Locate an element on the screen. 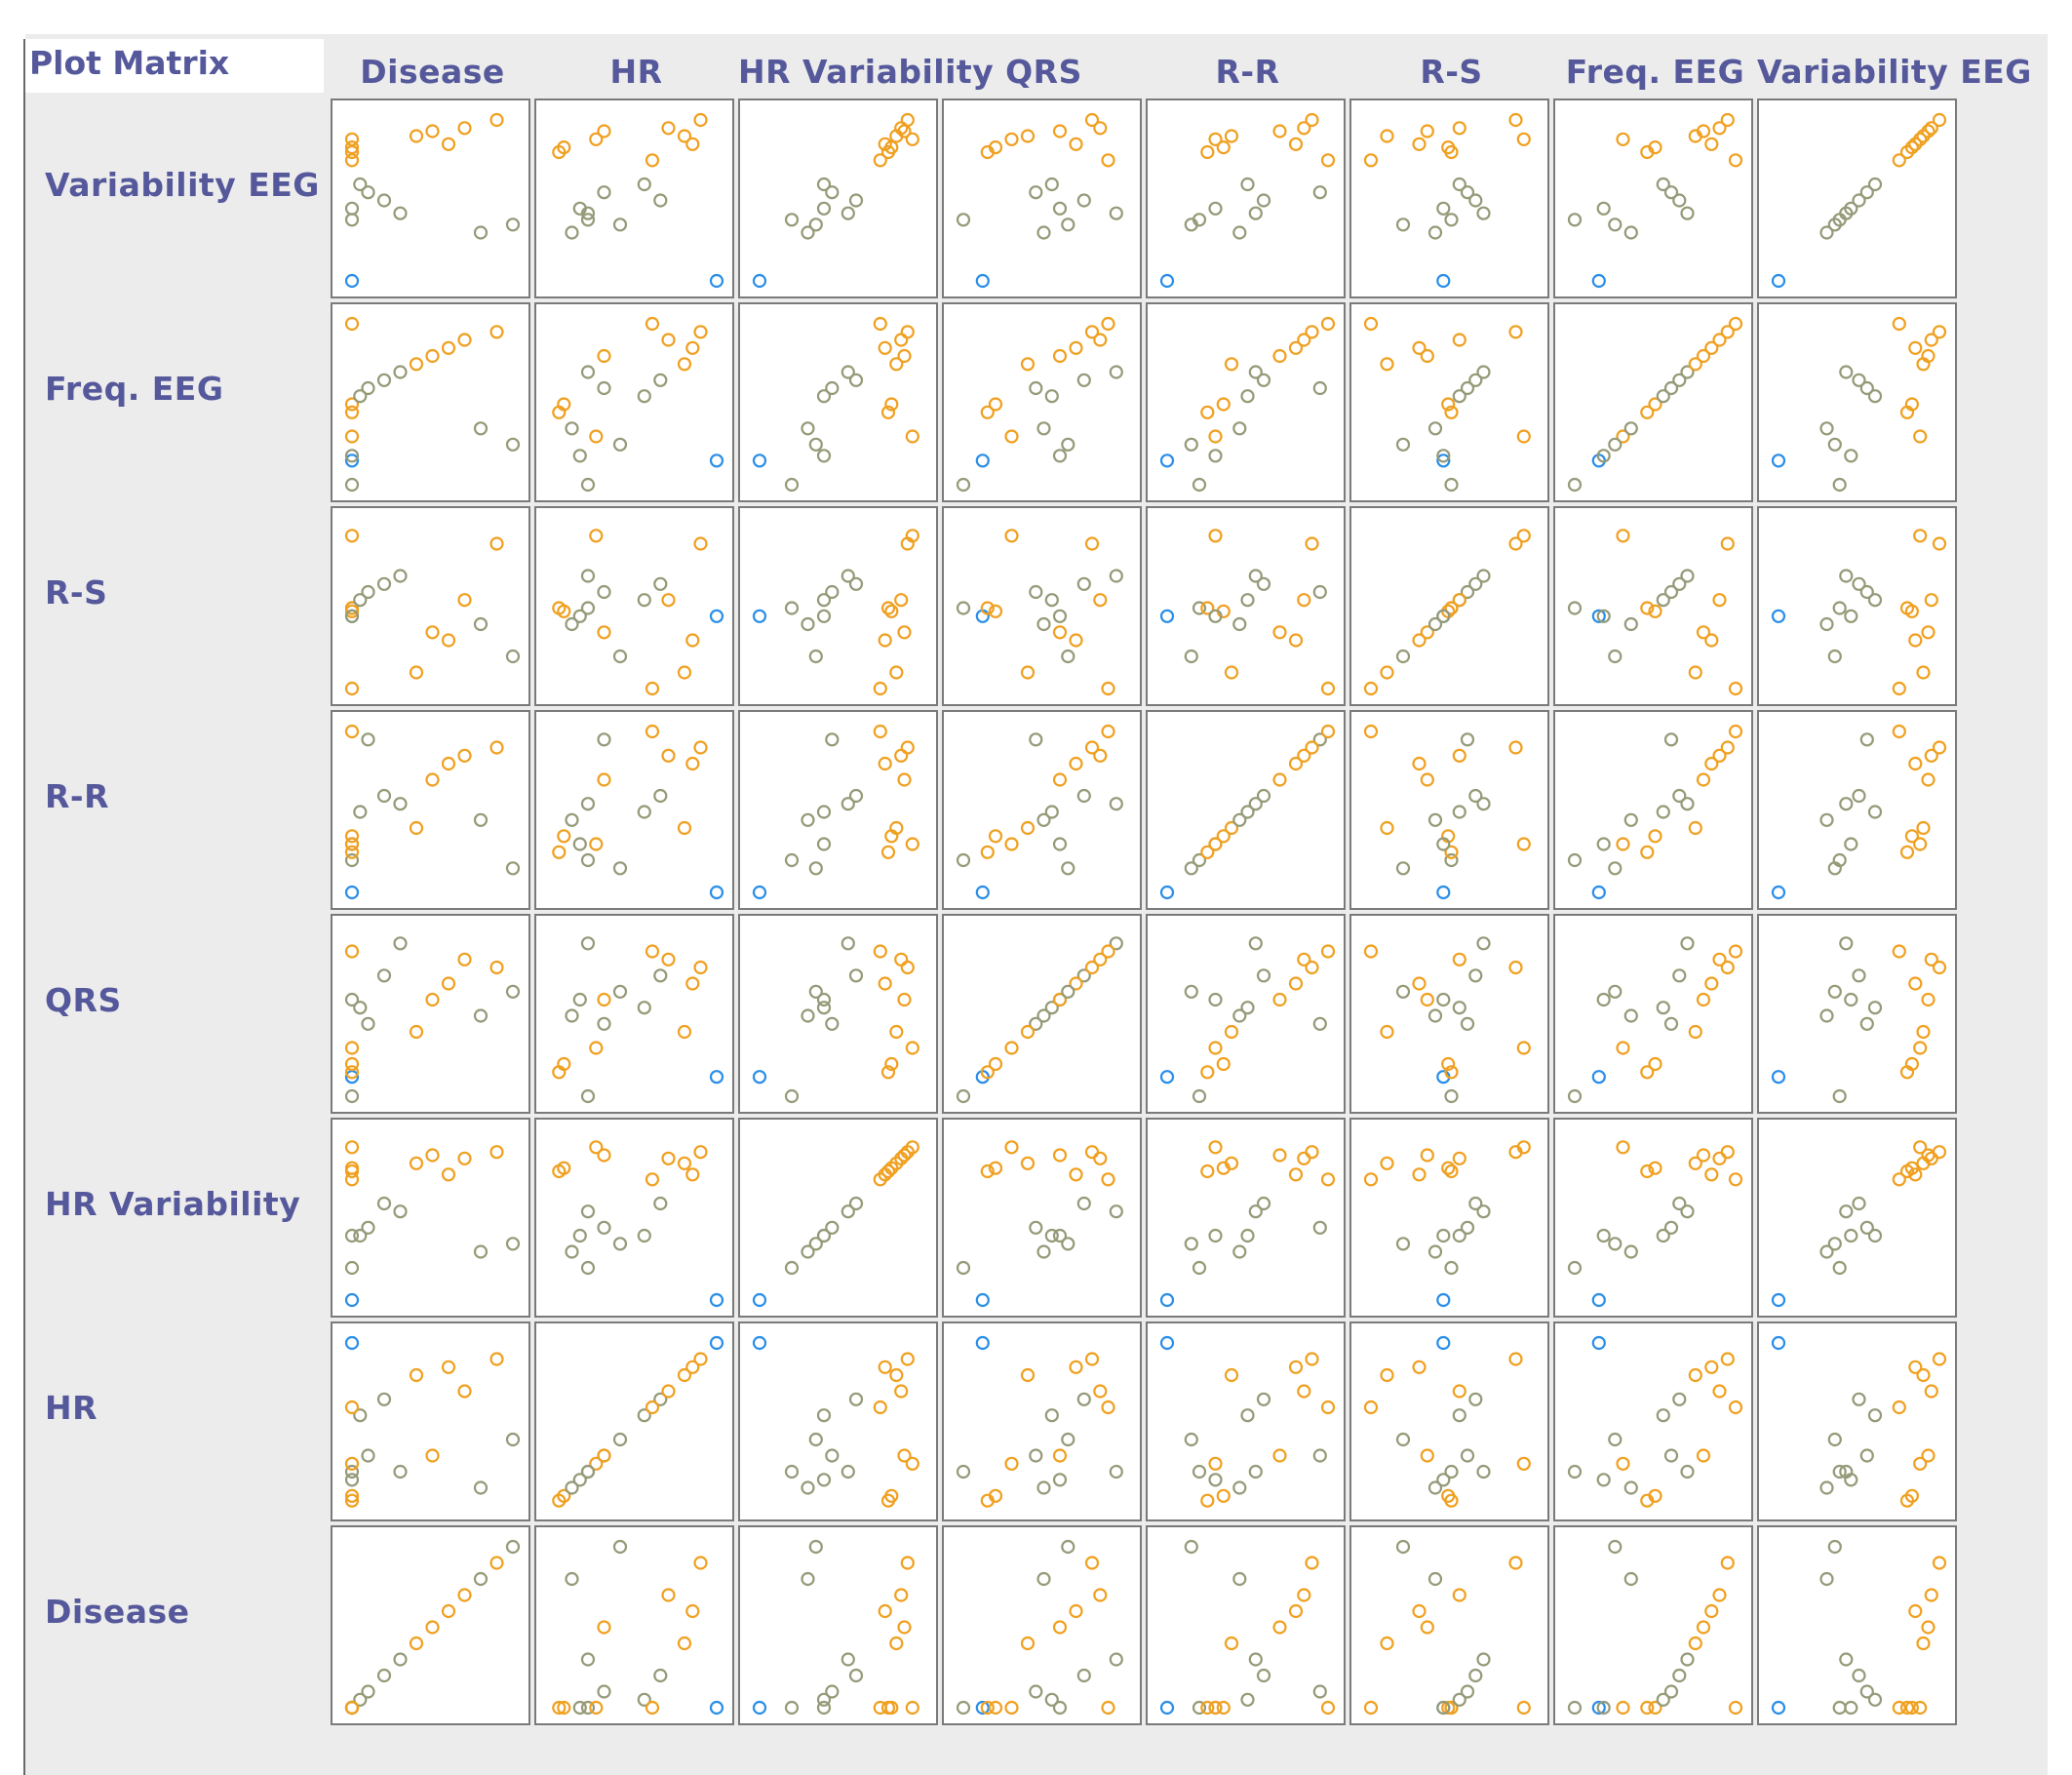  scatter-cell-hr-vs-freq-eeg is located at coordinates (1653, 1421).